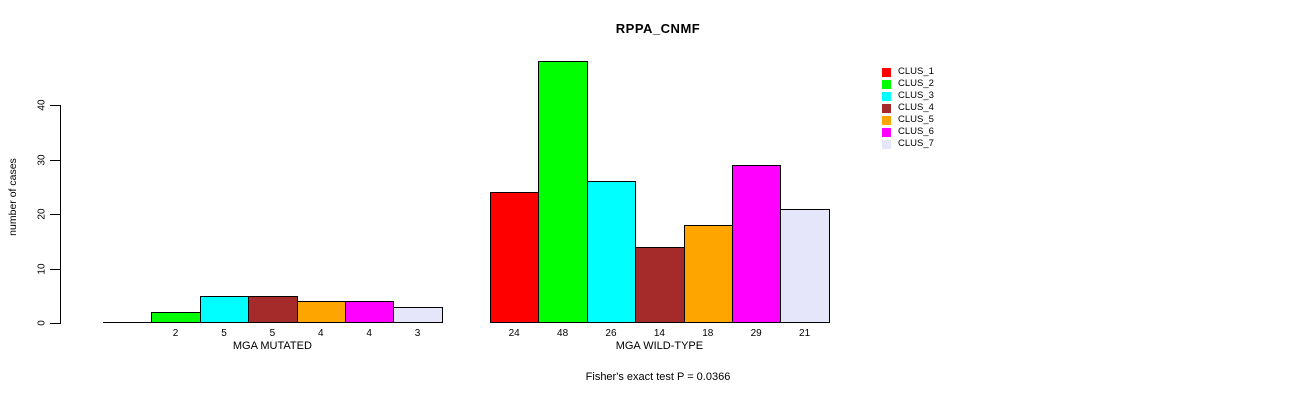 This screenshot has height=400, width=1290. I want to click on bar-value-label: 21, so click(805, 333).